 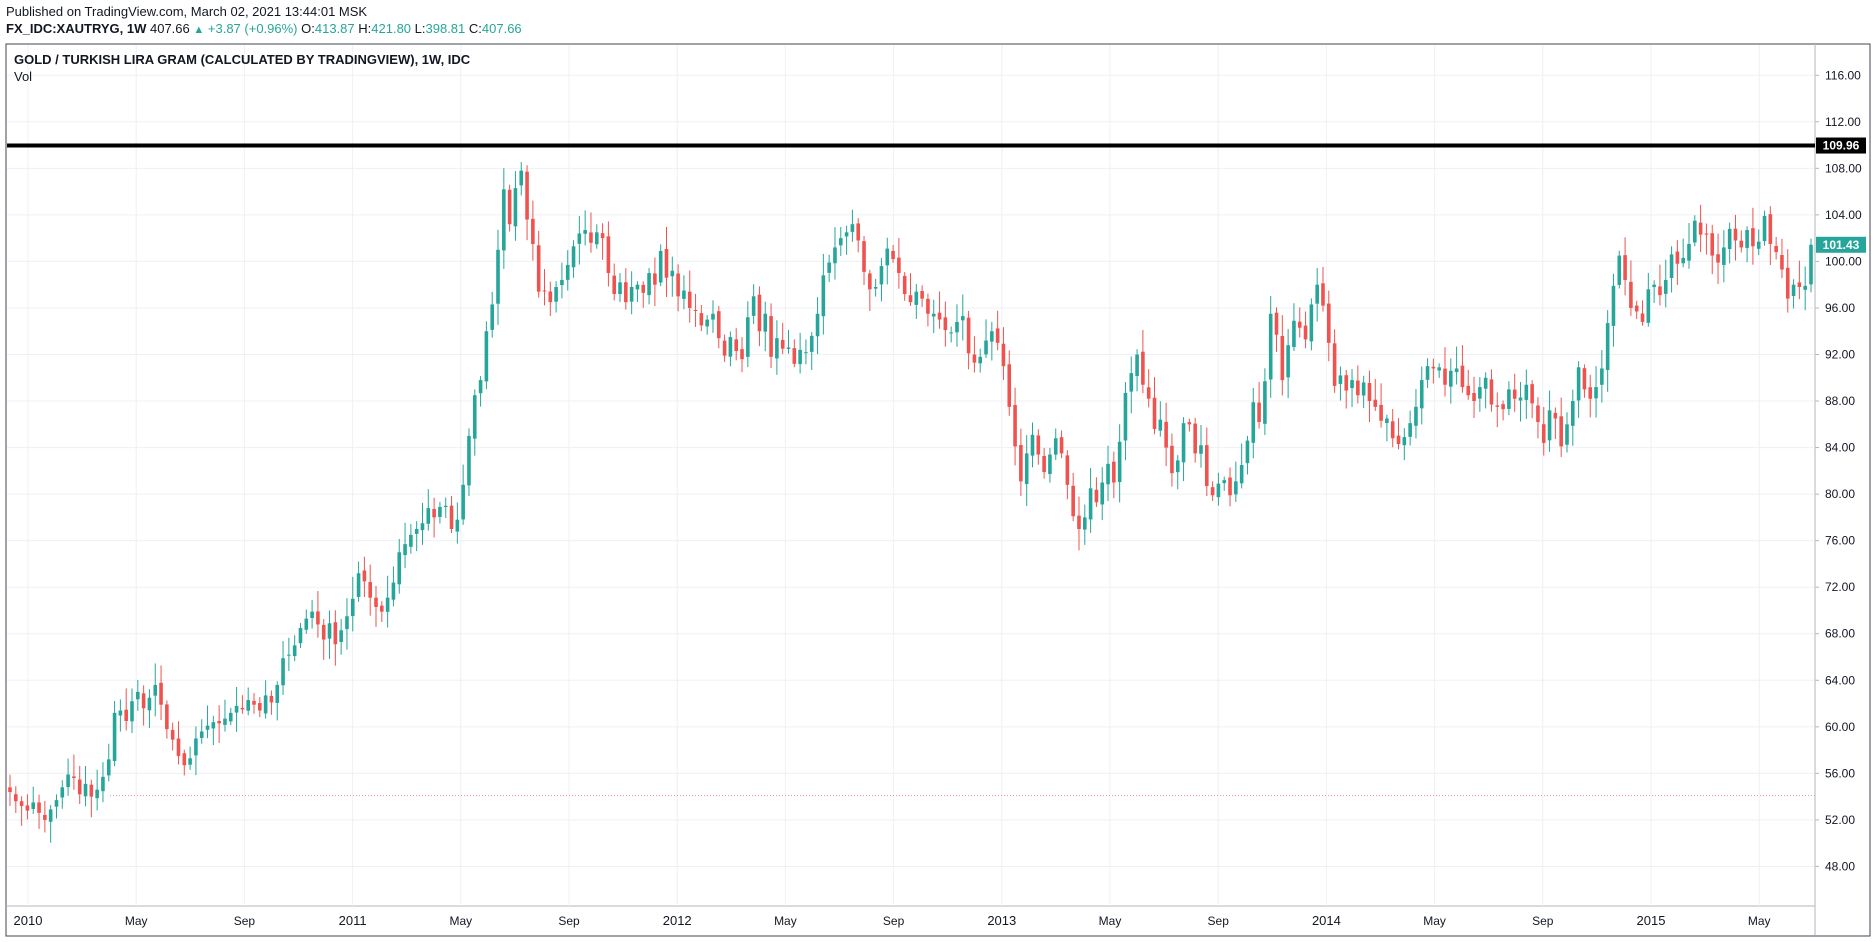 I want to click on y-tick-label: 96.00, so click(x=1840, y=308).